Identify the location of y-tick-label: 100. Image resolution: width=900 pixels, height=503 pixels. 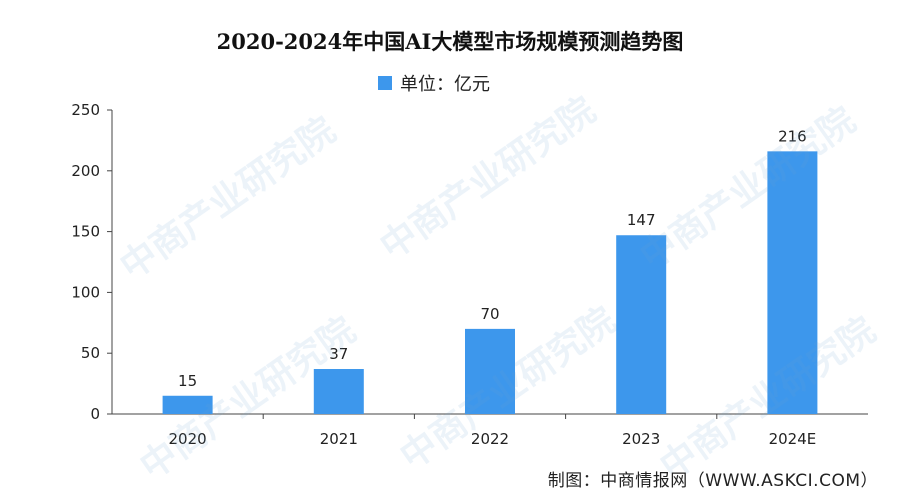
(85, 292).